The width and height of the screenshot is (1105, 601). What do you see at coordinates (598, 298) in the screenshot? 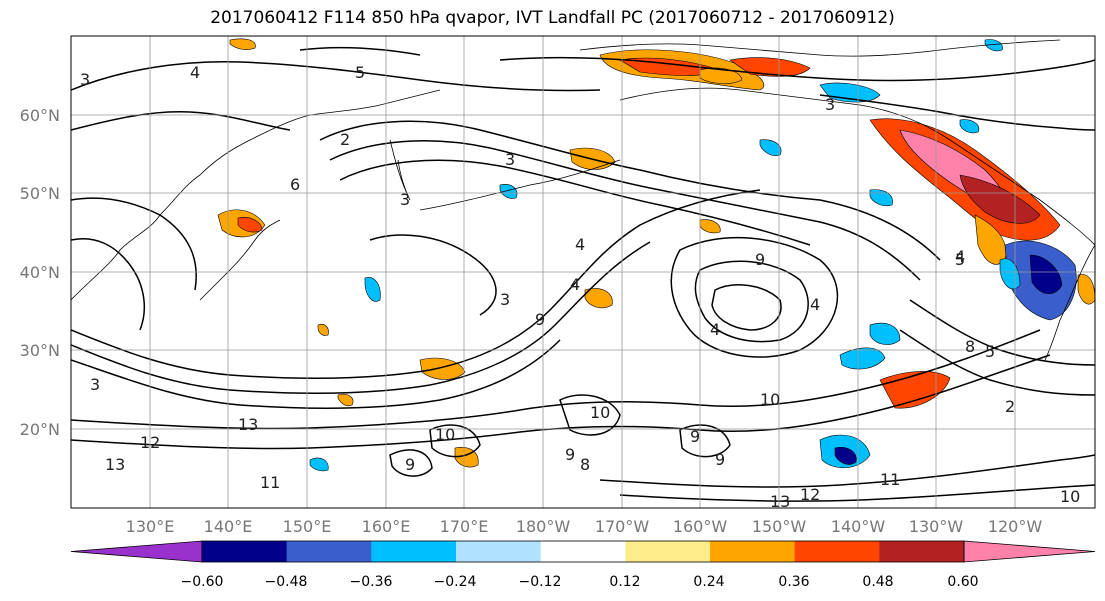
I see `anomaly-orange-hawaii` at bounding box center [598, 298].